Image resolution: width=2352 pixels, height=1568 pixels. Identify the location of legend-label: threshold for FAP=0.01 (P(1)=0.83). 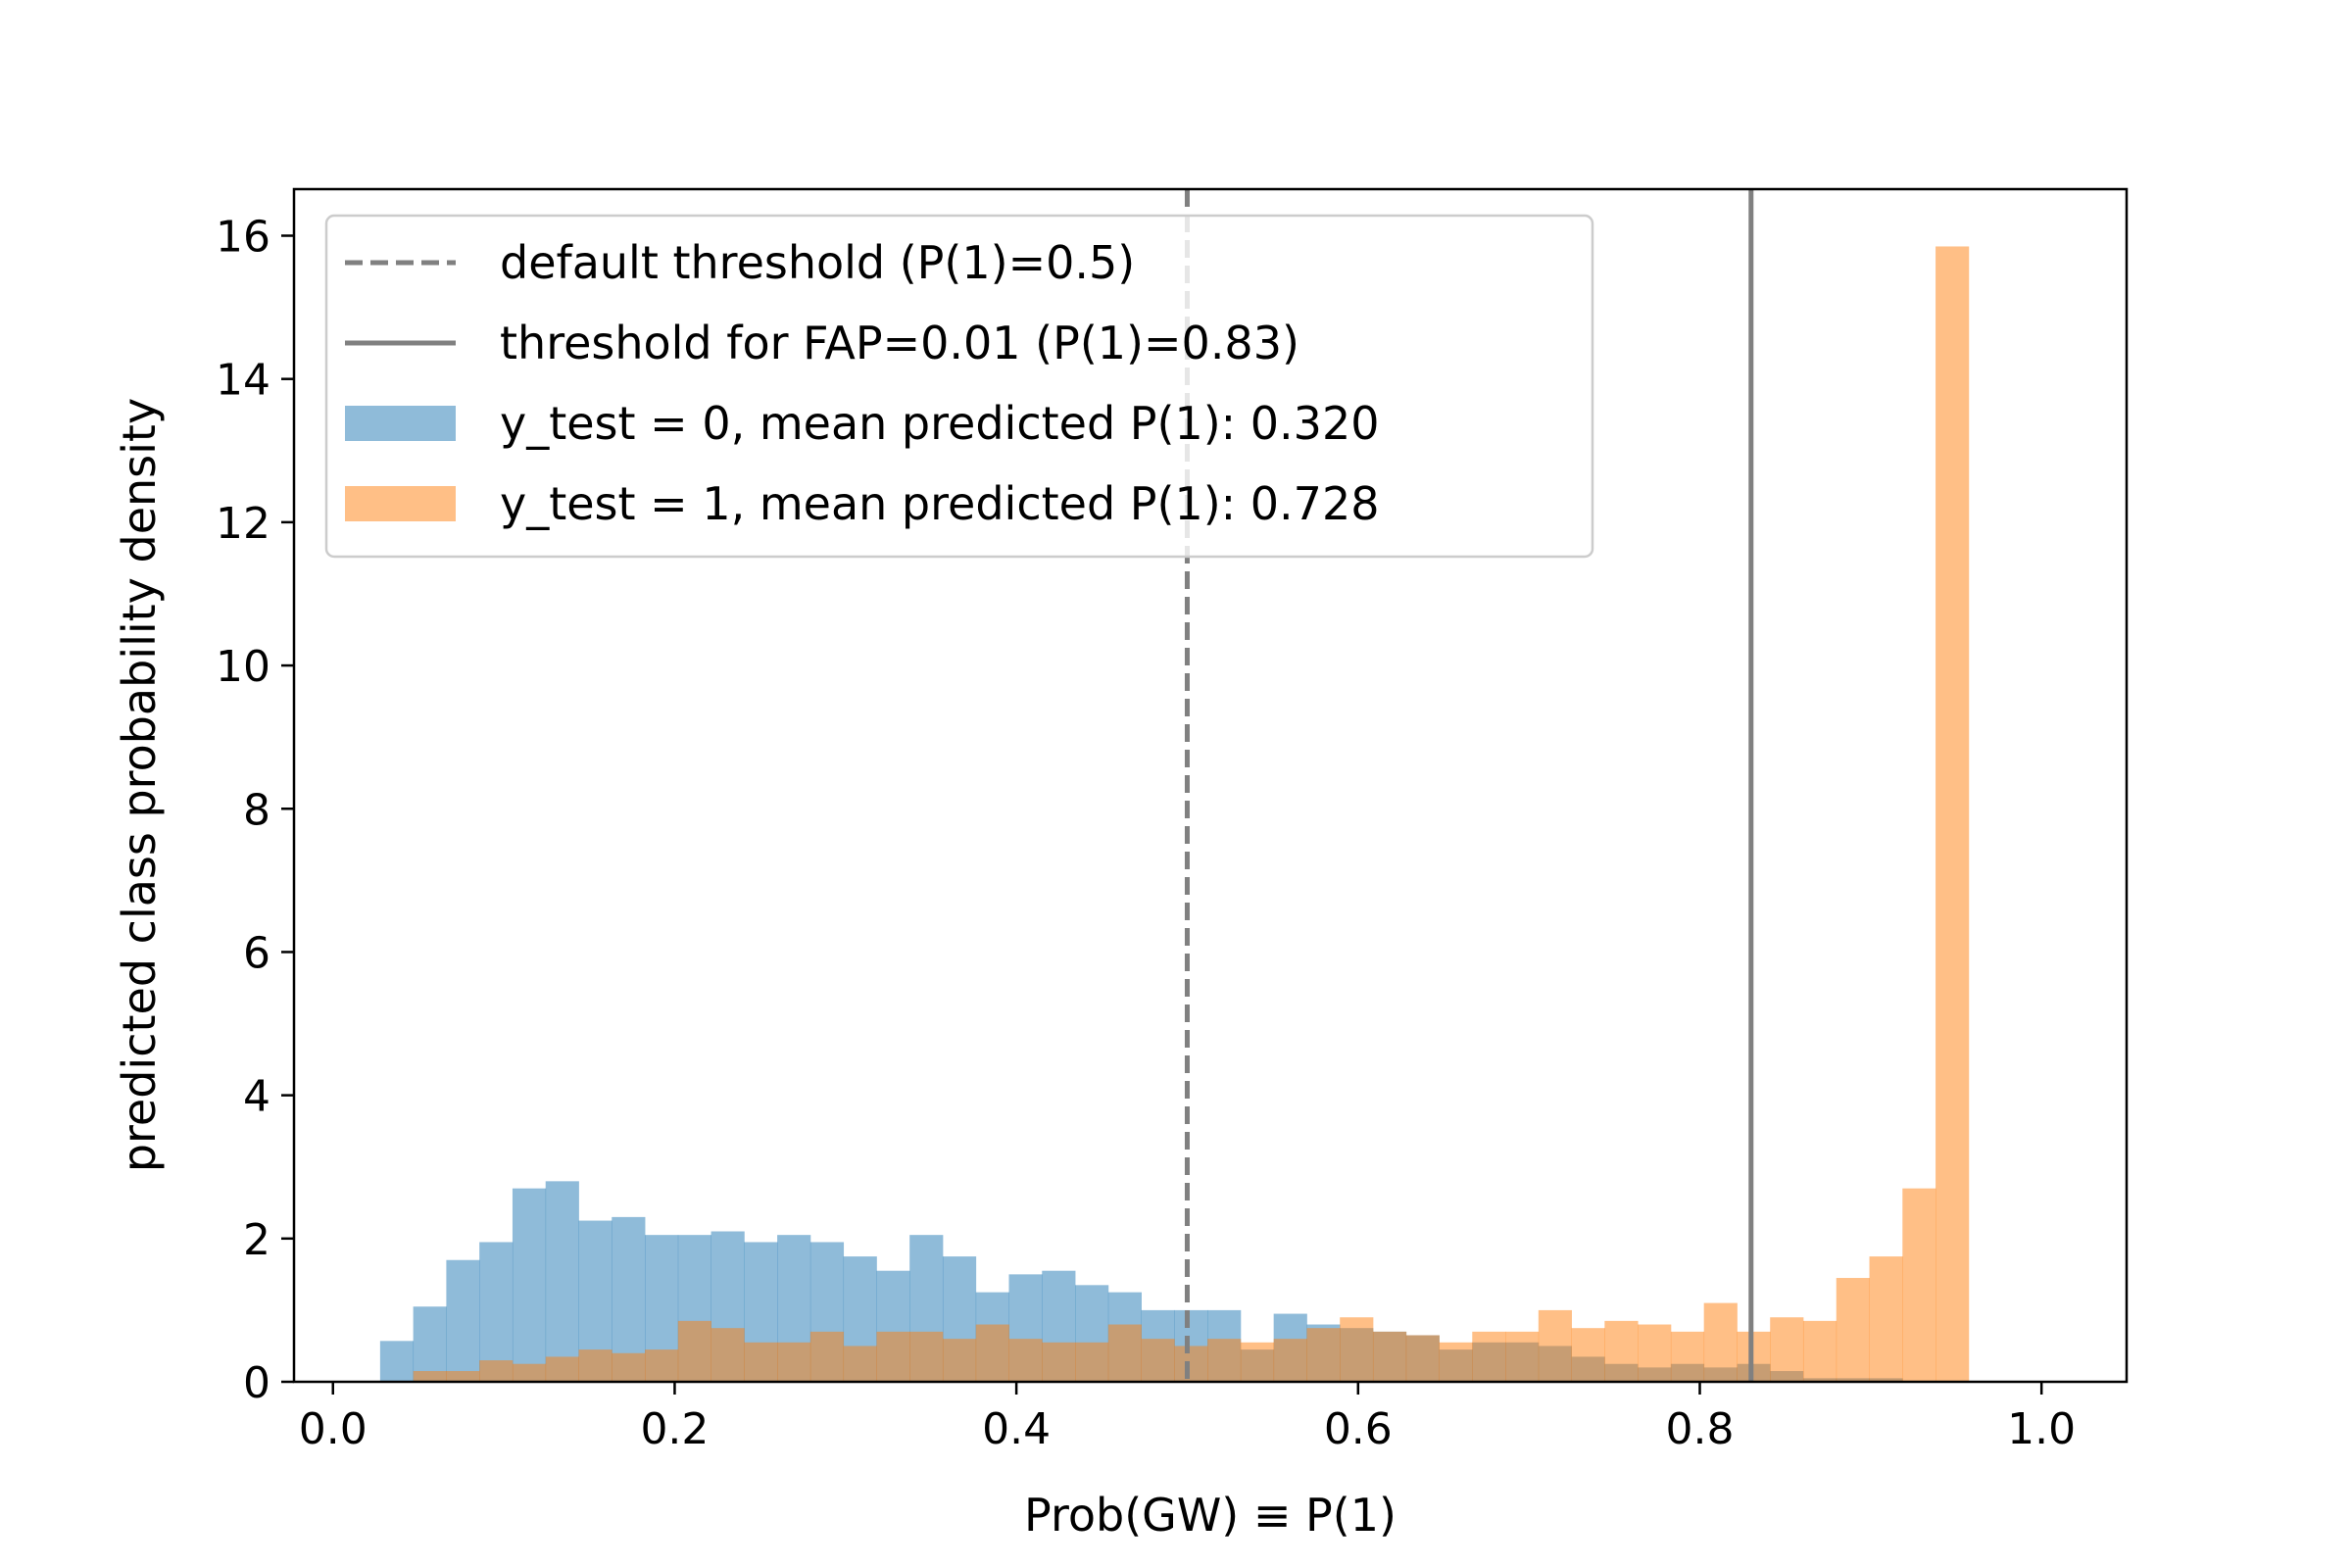
(899, 343).